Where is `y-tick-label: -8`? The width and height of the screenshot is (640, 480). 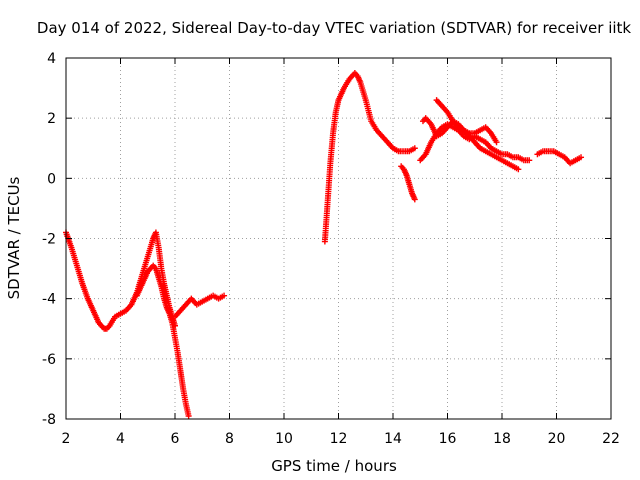
y-tick-label: -8 is located at coordinates (49, 420).